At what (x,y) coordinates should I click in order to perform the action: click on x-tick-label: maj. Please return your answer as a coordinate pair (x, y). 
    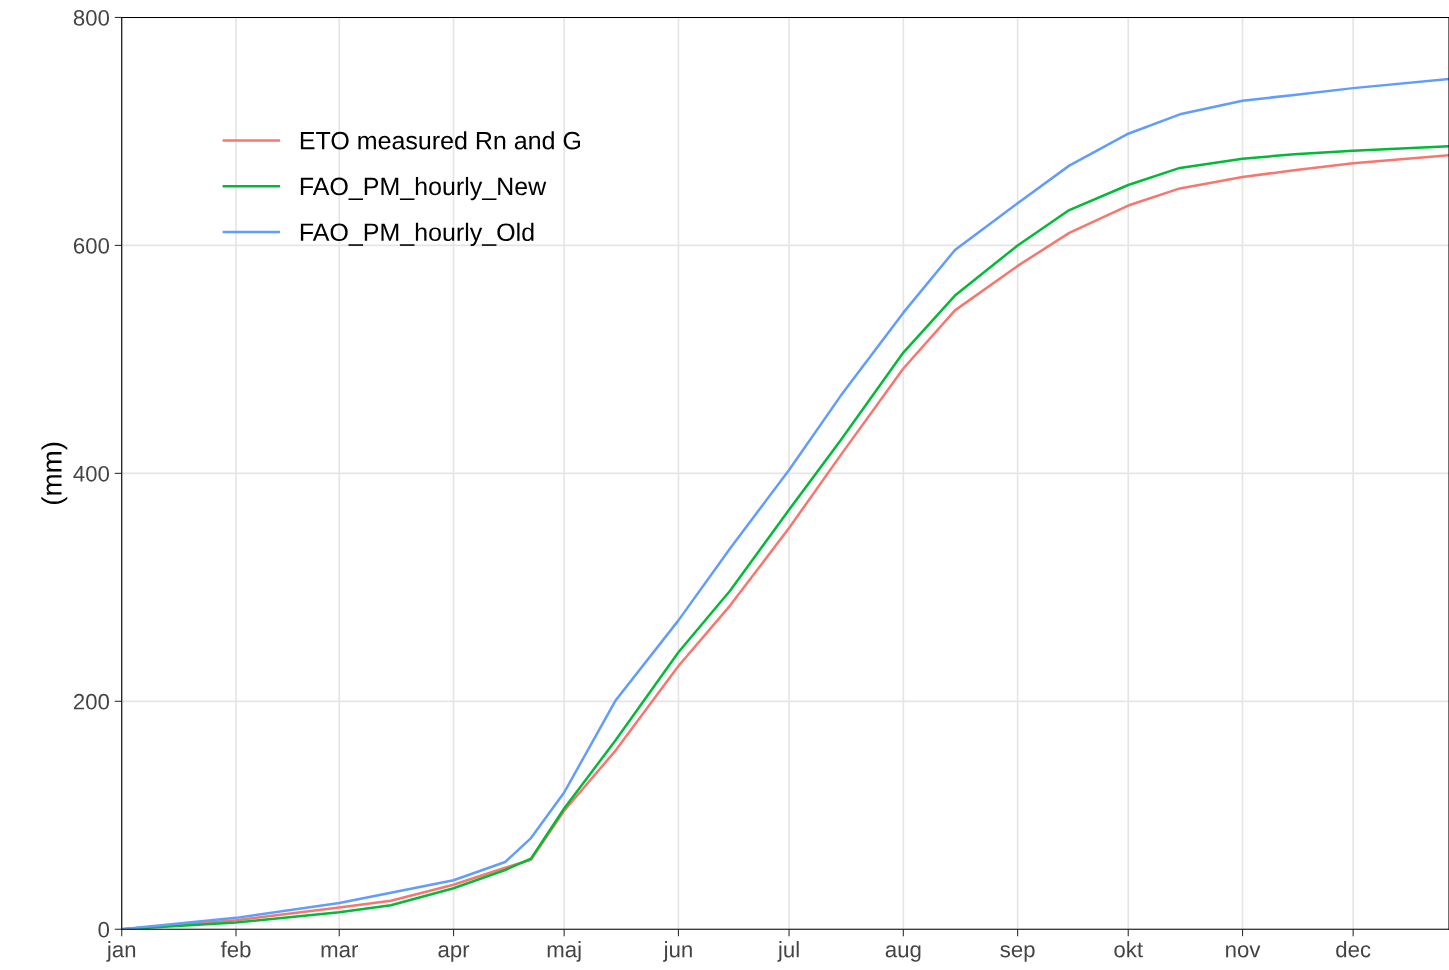
    Looking at the image, I should click on (564, 951).